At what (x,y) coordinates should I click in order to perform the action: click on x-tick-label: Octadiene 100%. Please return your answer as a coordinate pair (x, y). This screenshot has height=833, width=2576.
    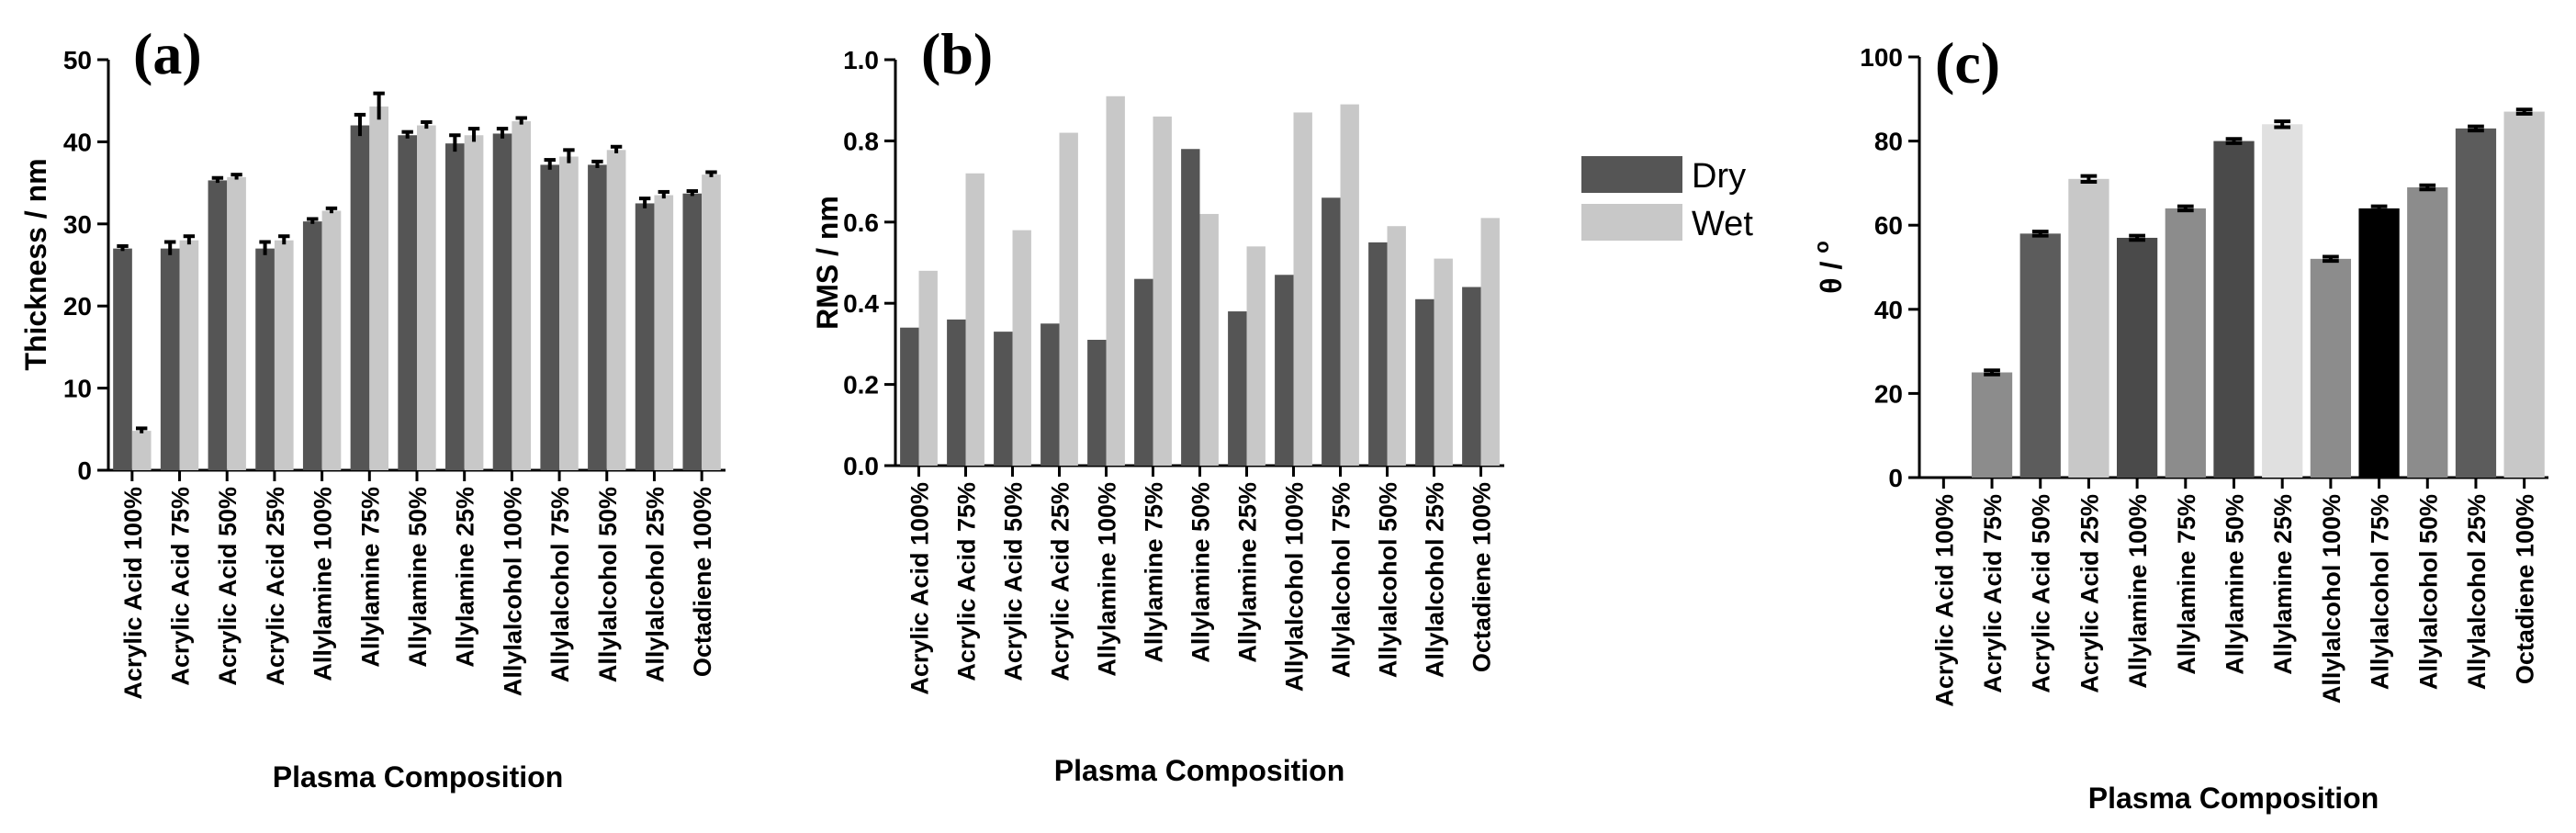
    Looking at the image, I should click on (1482, 577).